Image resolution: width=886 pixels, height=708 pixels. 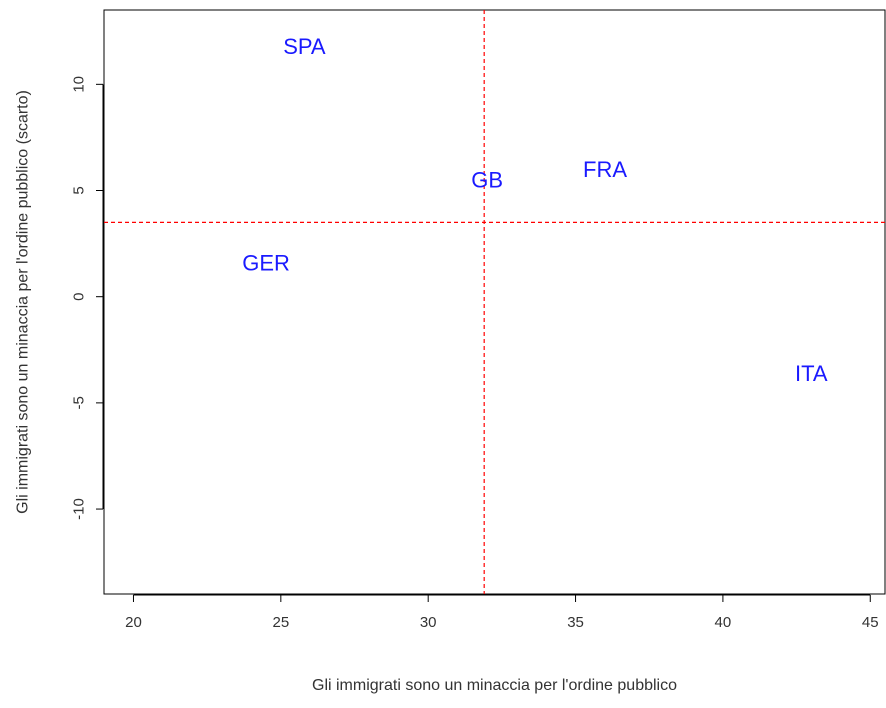 I want to click on point-label-fra: FRA, so click(x=605, y=169).